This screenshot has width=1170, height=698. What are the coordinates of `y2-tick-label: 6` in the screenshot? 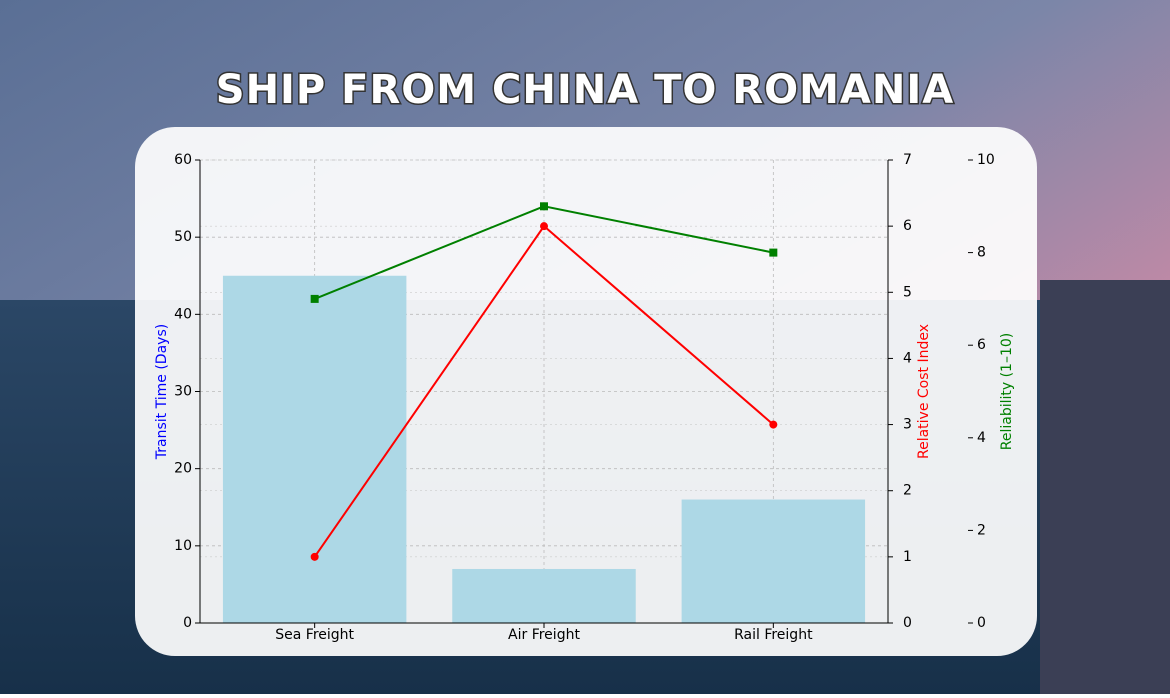 It's located at (907, 226).